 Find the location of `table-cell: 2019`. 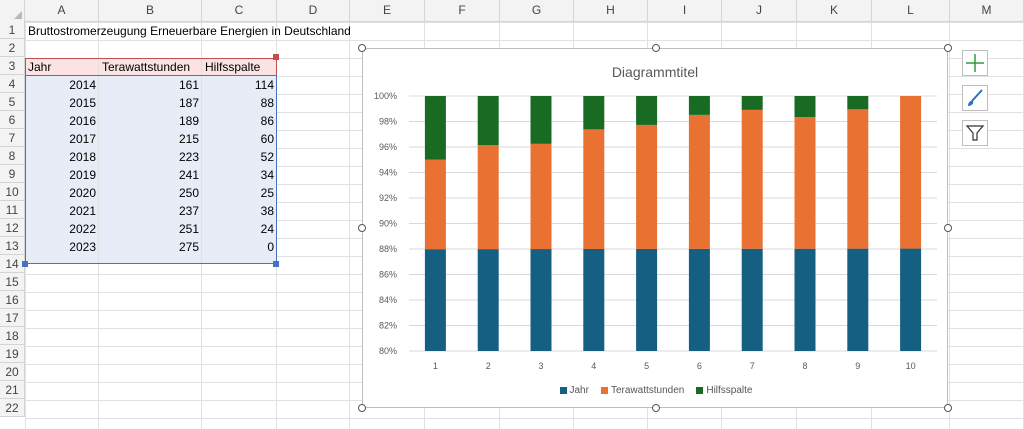

table-cell: 2019 is located at coordinates (82, 175).